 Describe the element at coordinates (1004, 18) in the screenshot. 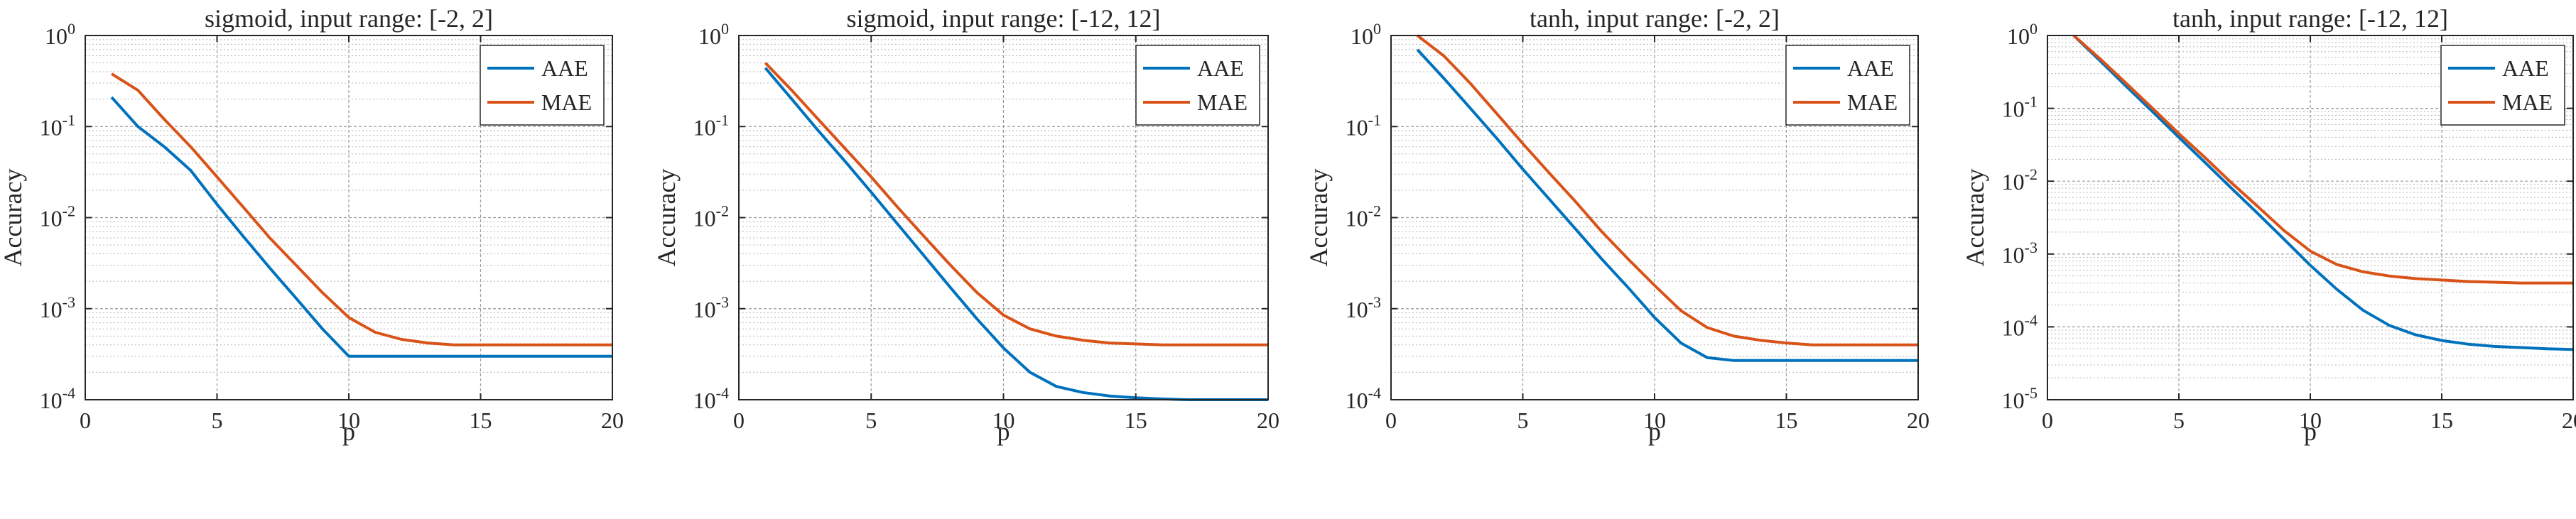

I see `chart-title: sigmoid, input range: [-12, 12]` at that location.